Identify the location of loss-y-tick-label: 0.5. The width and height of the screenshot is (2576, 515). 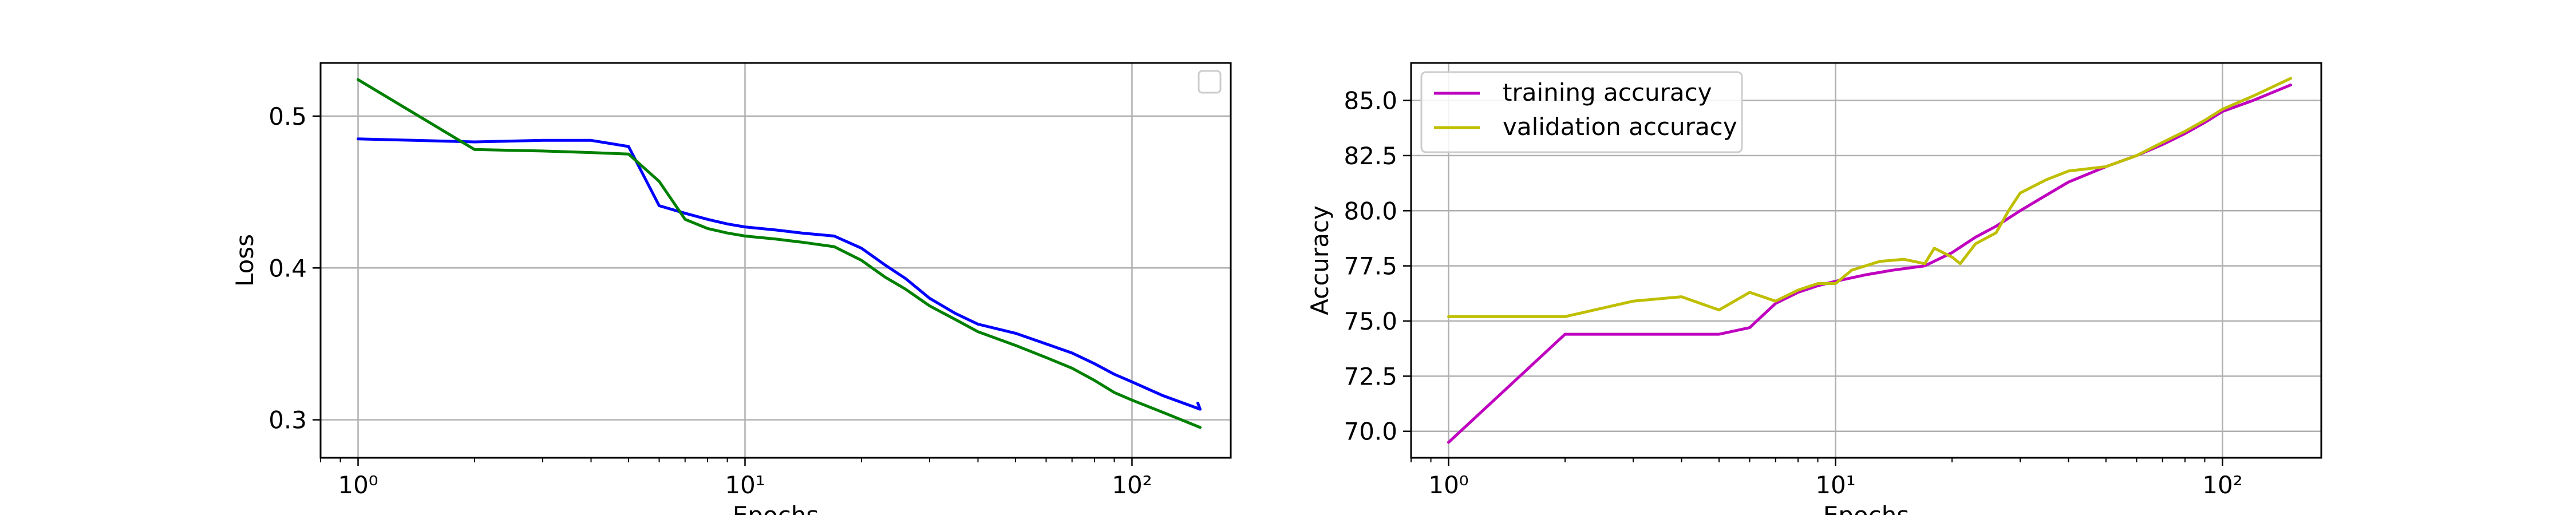
(287, 116).